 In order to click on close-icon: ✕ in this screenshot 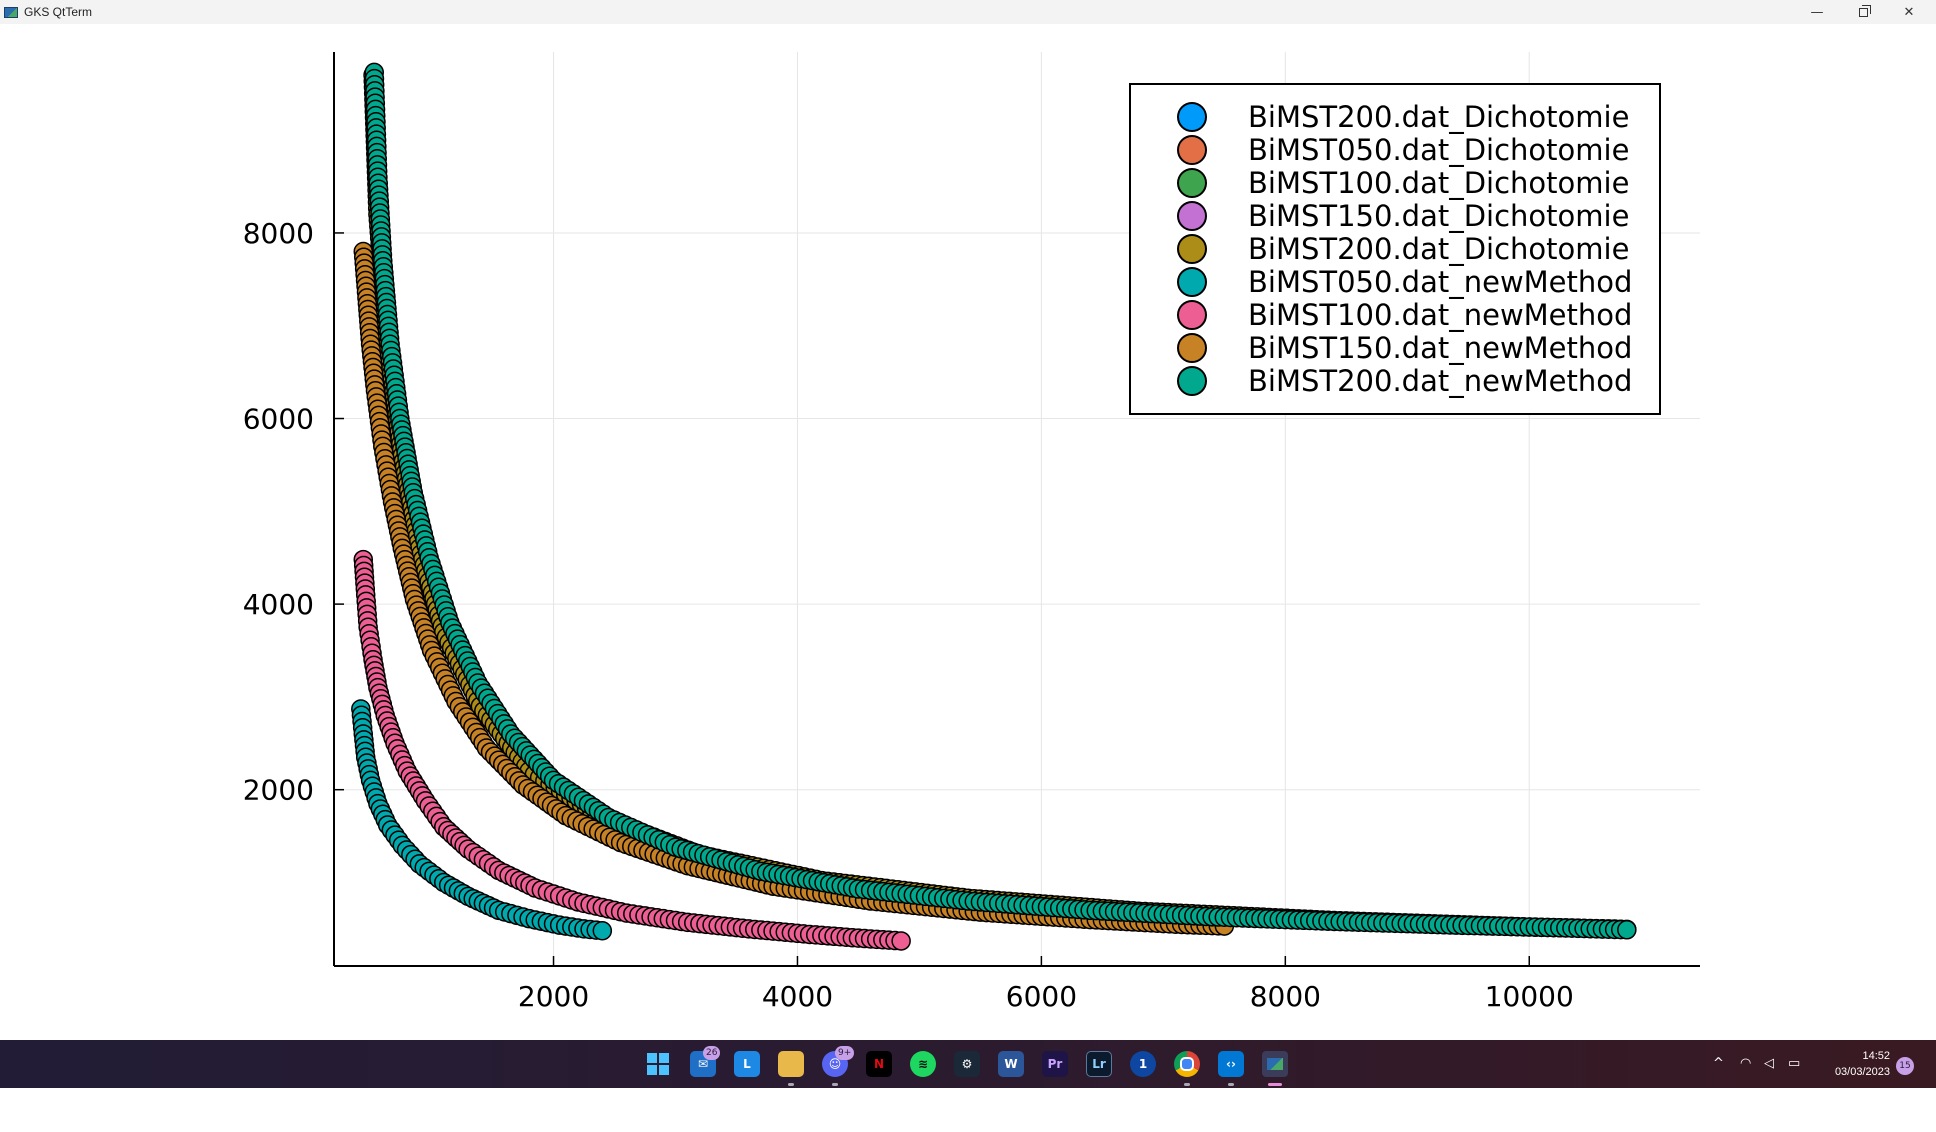, I will do `click(1909, 12)`.